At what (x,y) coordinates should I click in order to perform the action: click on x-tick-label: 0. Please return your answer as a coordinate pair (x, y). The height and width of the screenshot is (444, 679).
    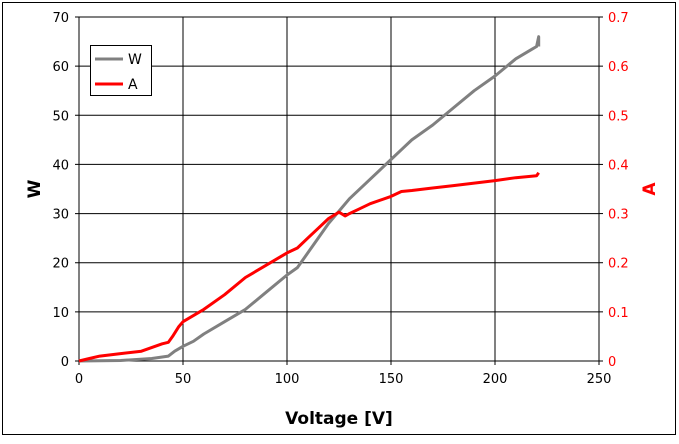
    Looking at the image, I should click on (79, 379).